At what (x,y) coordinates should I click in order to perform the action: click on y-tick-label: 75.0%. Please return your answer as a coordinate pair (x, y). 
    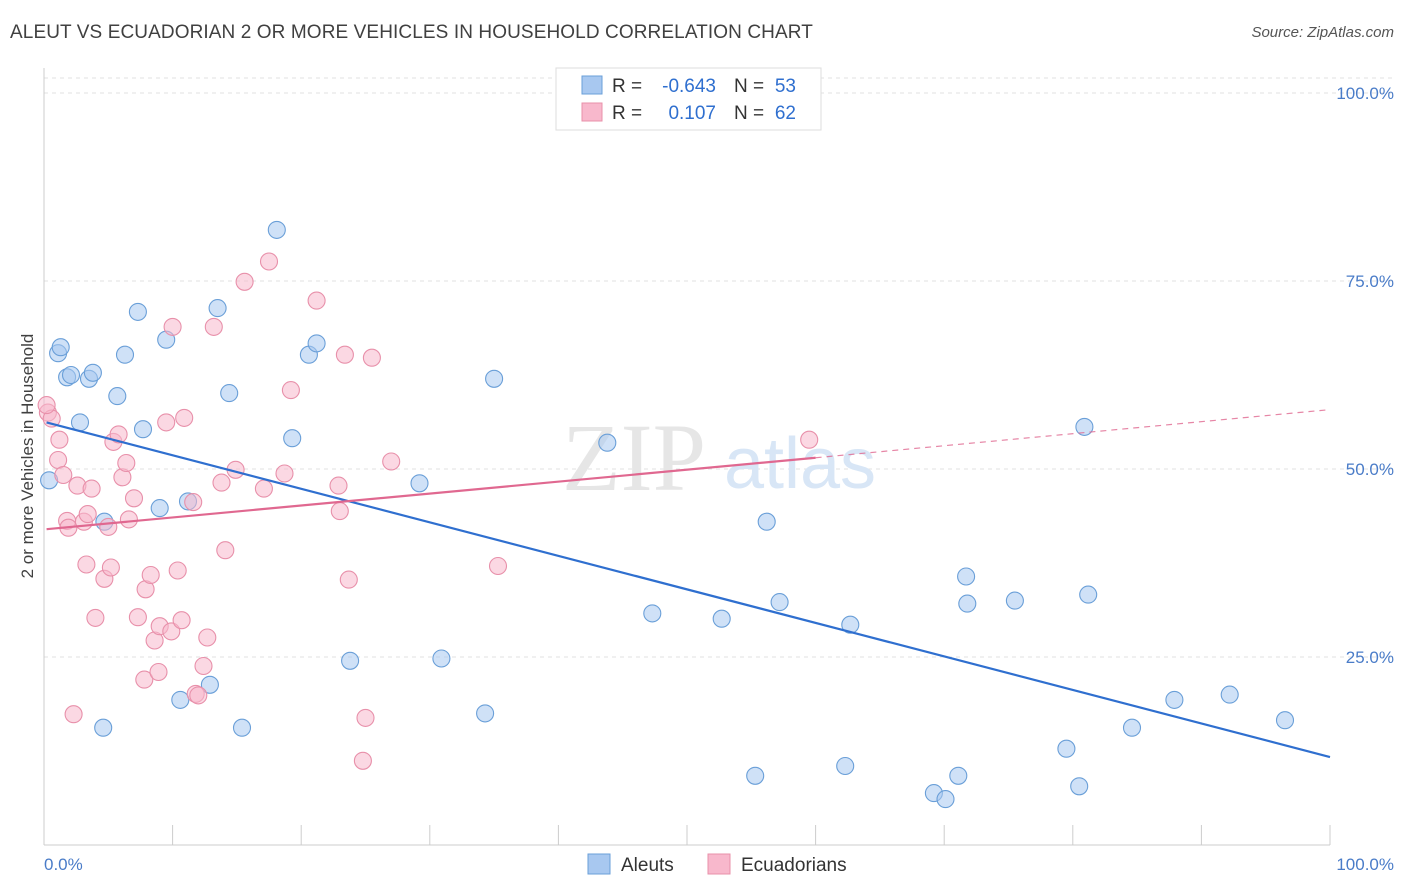
    Looking at the image, I should click on (1370, 281).